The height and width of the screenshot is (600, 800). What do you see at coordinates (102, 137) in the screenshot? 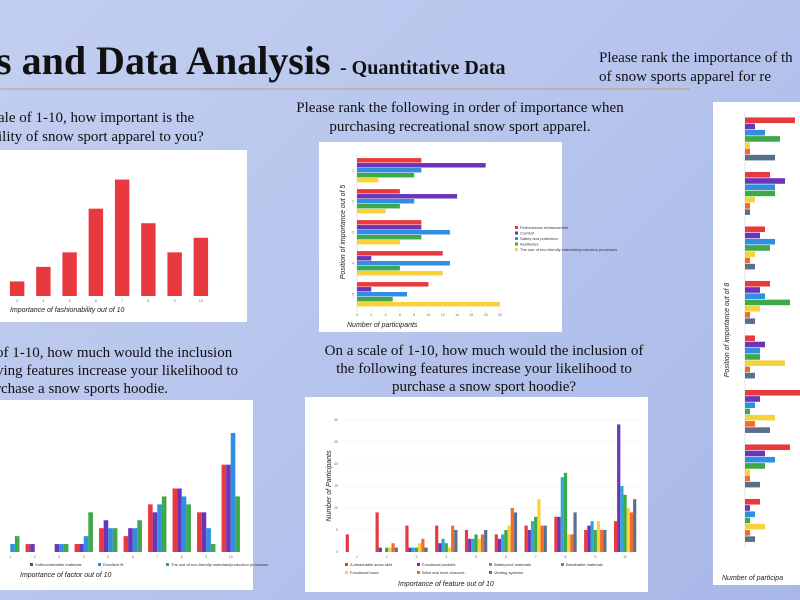
I see `chart-question: ility of snow sport apparel to you?` at bounding box center [102, 137].